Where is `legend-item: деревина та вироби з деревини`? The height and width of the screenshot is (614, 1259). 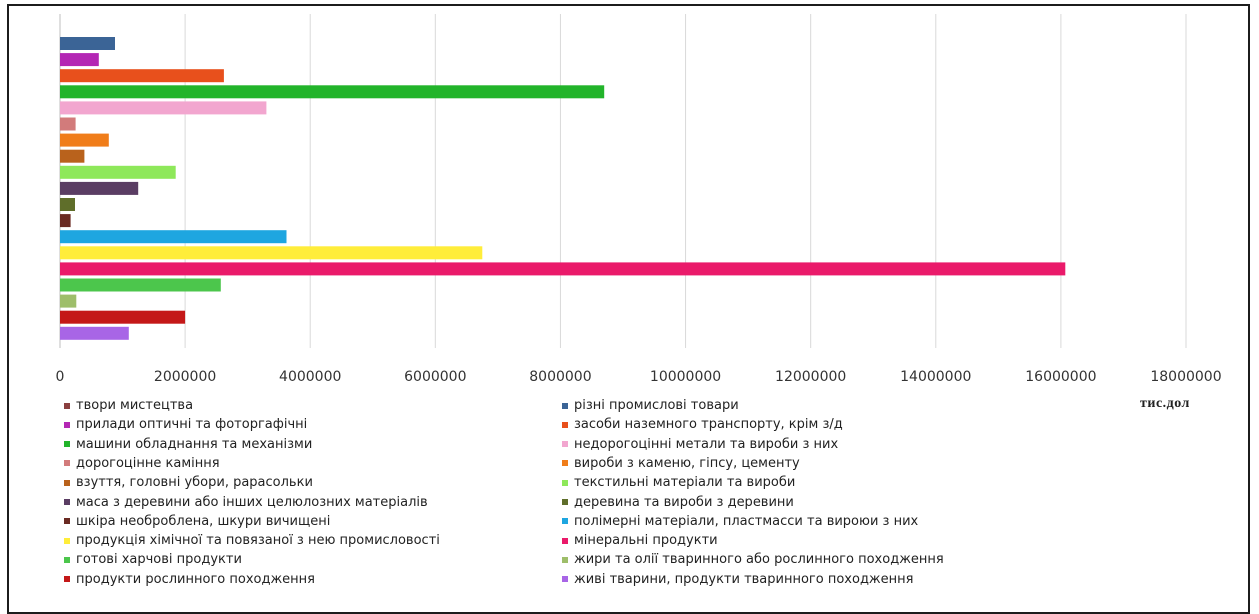 legend-item: деревина та вироби з деревини is located at coordinates (678, 502).